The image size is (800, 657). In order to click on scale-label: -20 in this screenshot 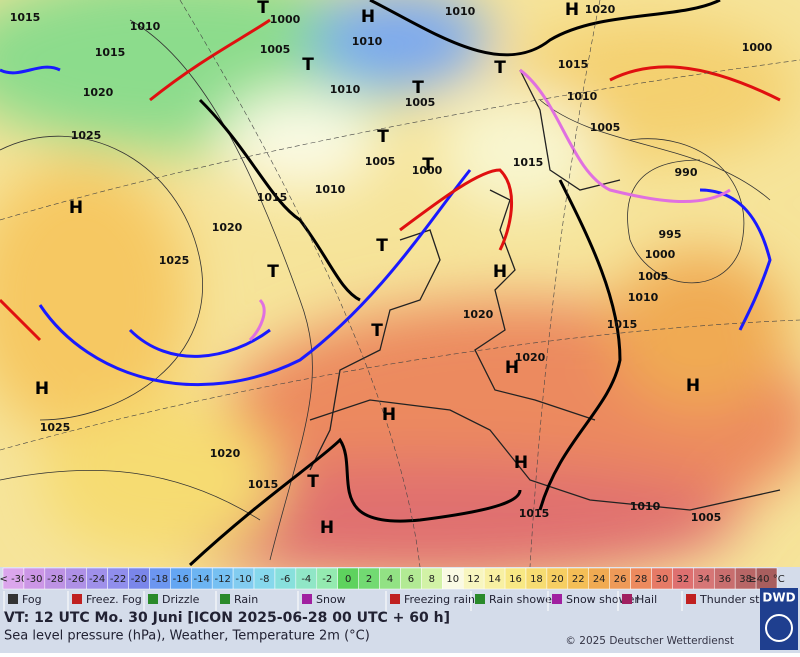, I will do `click(139, 579)`.